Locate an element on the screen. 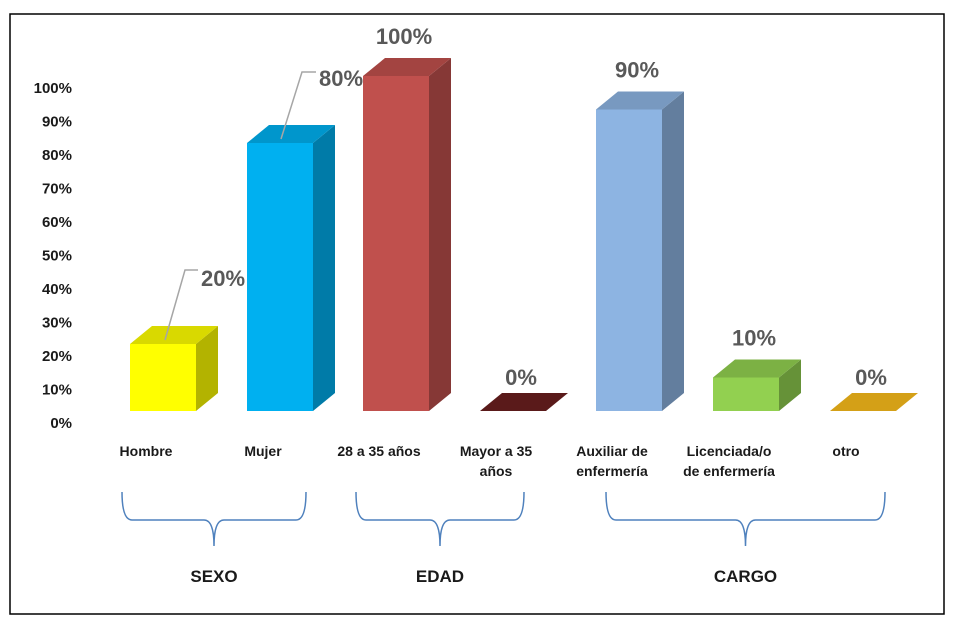  data-label: 100% is located at coordinates (404, 36).